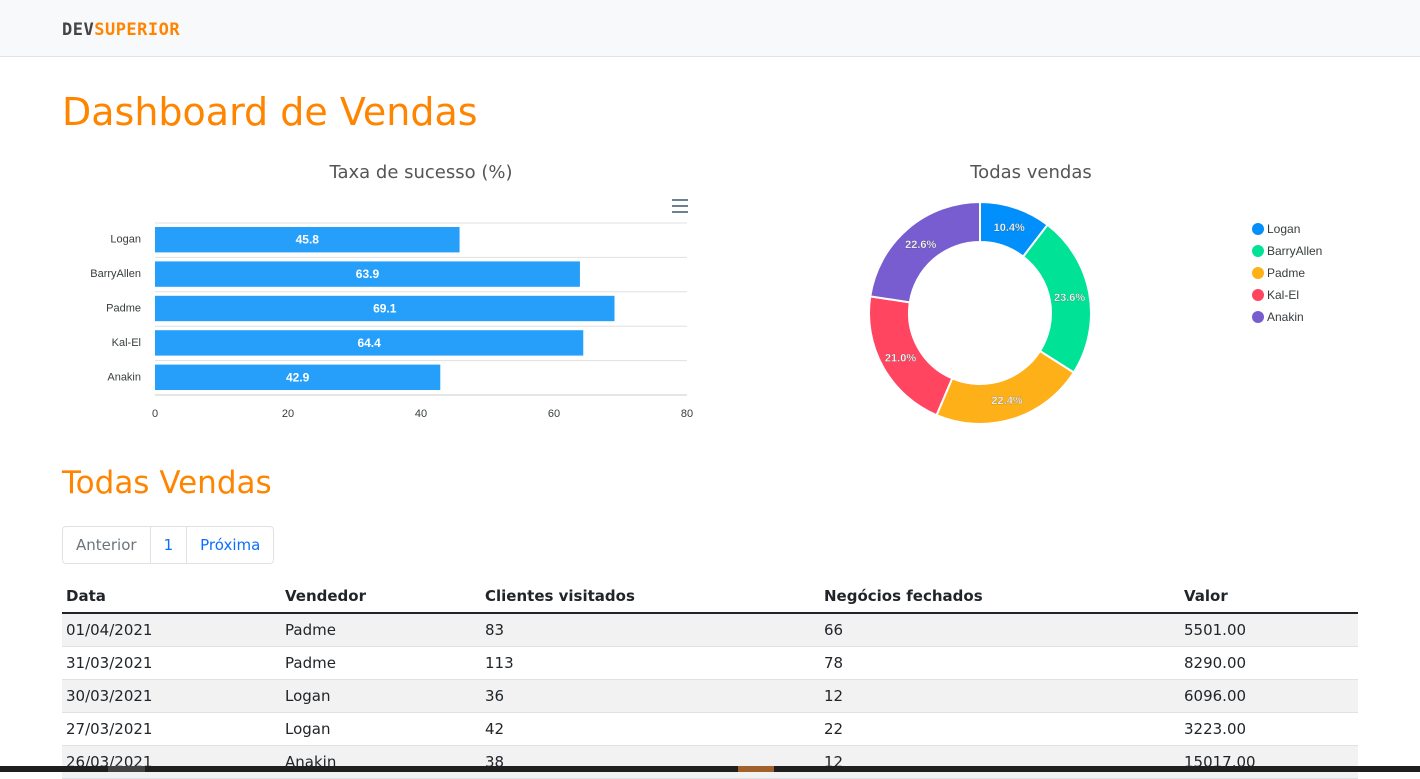  Describe the element at coordinates (1286, 273) in the screenshot. I see `legend-label: Padme` at that location.